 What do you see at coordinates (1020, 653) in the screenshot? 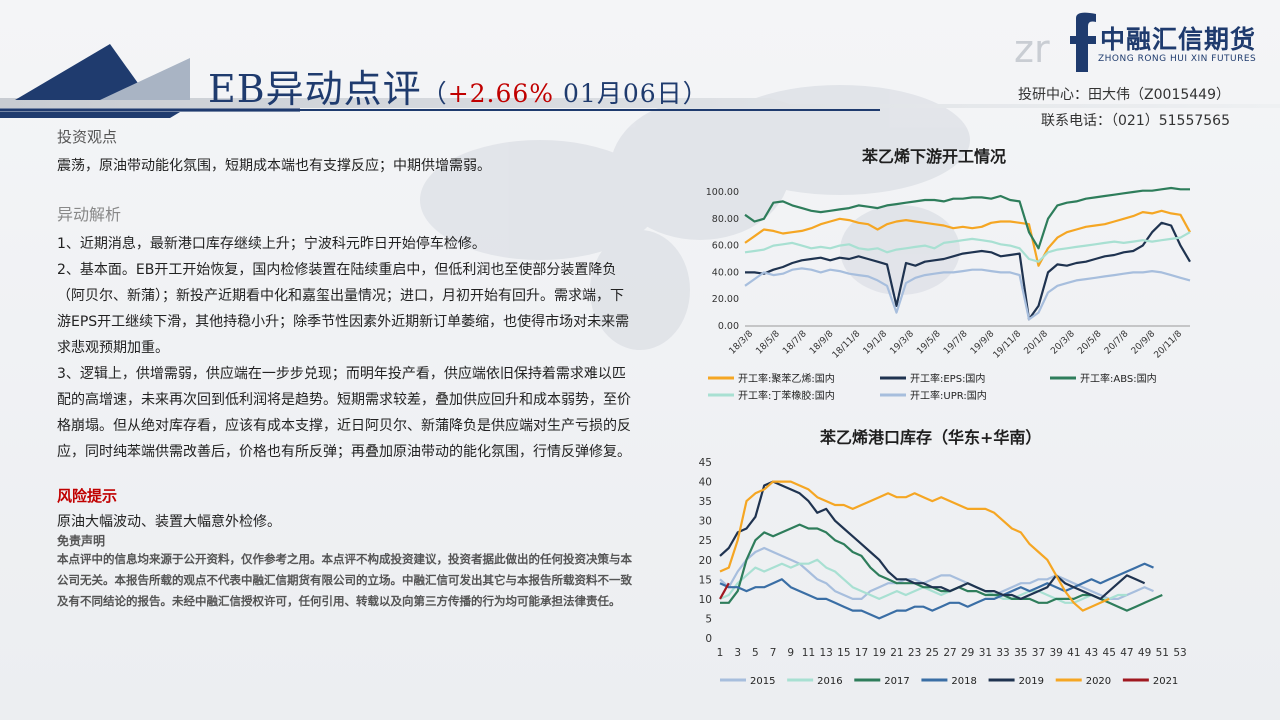
I see `chart2-x-tick: 35` at bounding box center [1020, 653].